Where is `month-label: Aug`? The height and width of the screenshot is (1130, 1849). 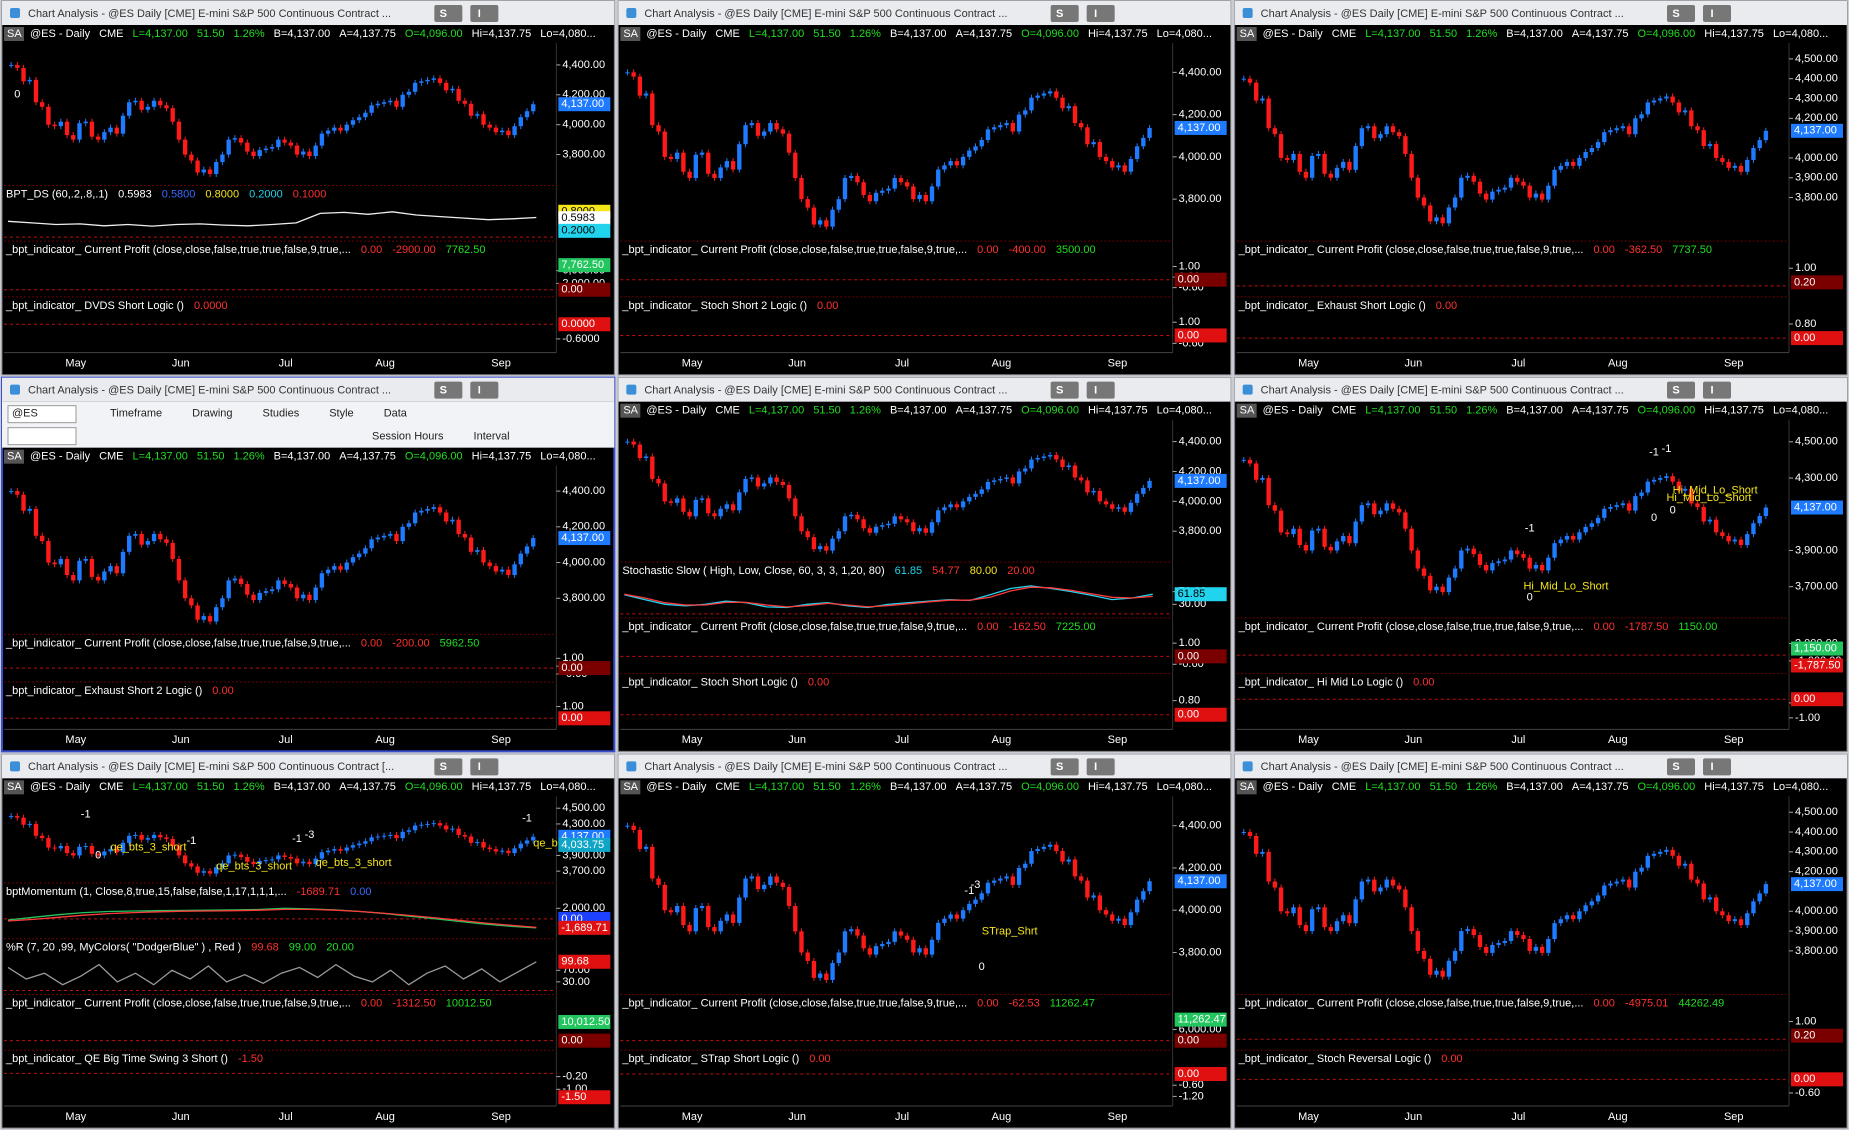
month-label: Aug is located at coordinates (1618, 364).